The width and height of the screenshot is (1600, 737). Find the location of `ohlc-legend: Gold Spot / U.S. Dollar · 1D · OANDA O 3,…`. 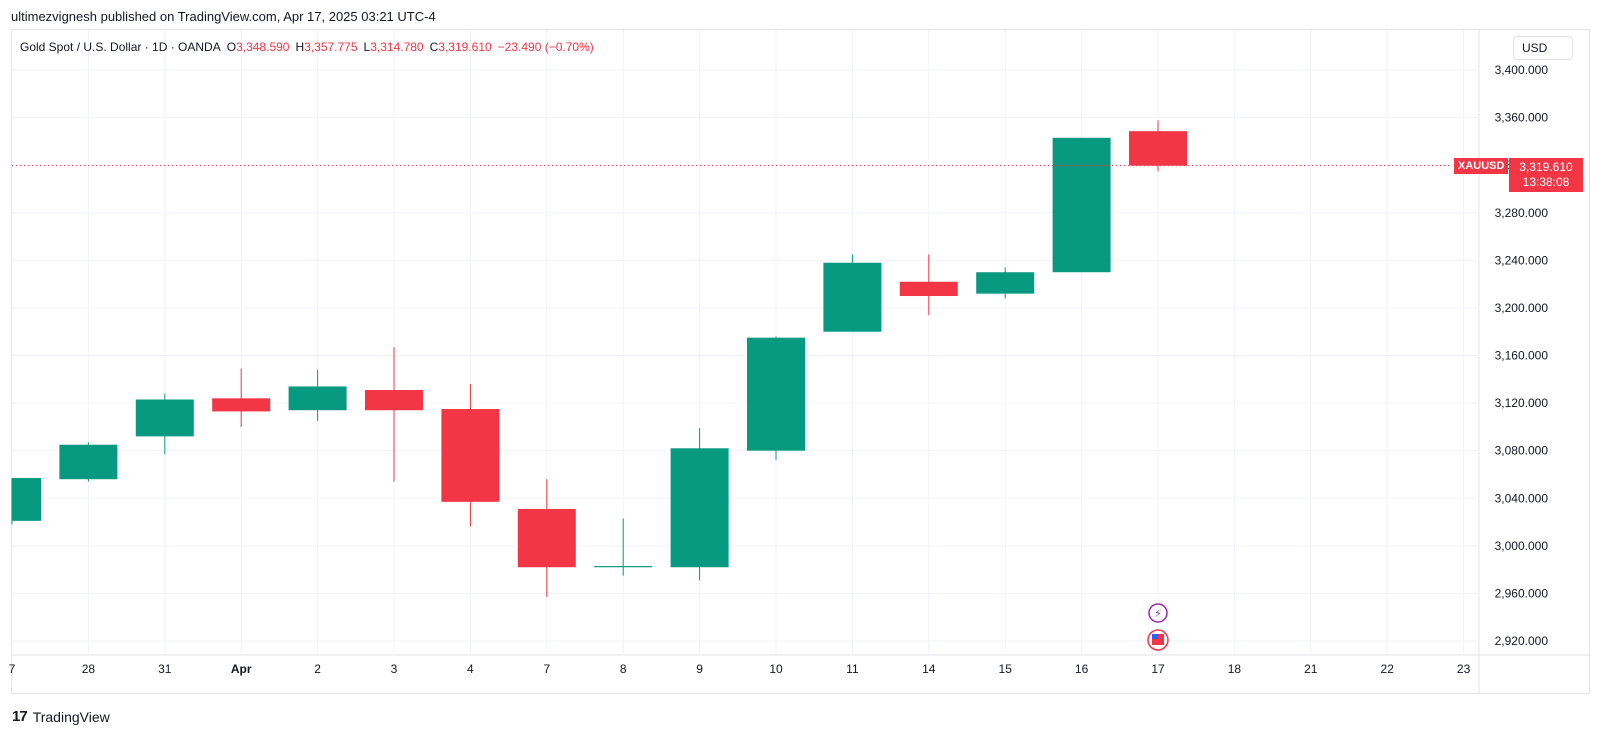

ohlc-legend: Gold Spot / U.S. Dollar · 1D · OANDA O 3,… is located at coordinates (310, 47).